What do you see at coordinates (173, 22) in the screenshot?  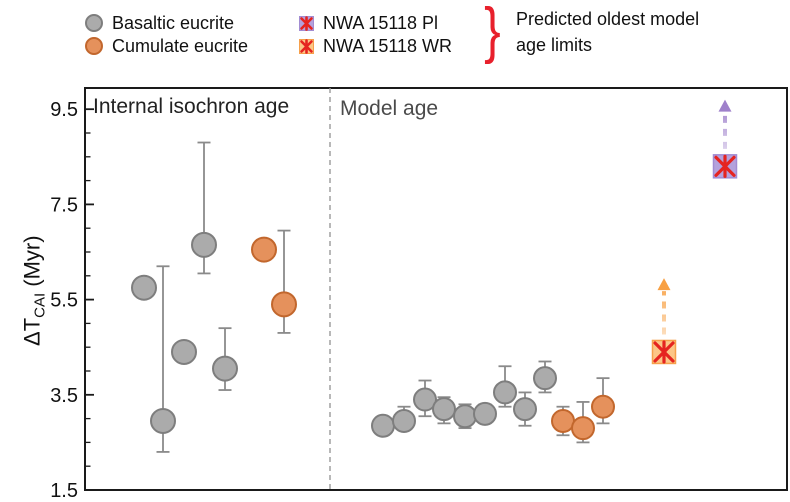 I see `legend-label-basaltic: Basaltic eucrite` at bounding box center [173, 22].